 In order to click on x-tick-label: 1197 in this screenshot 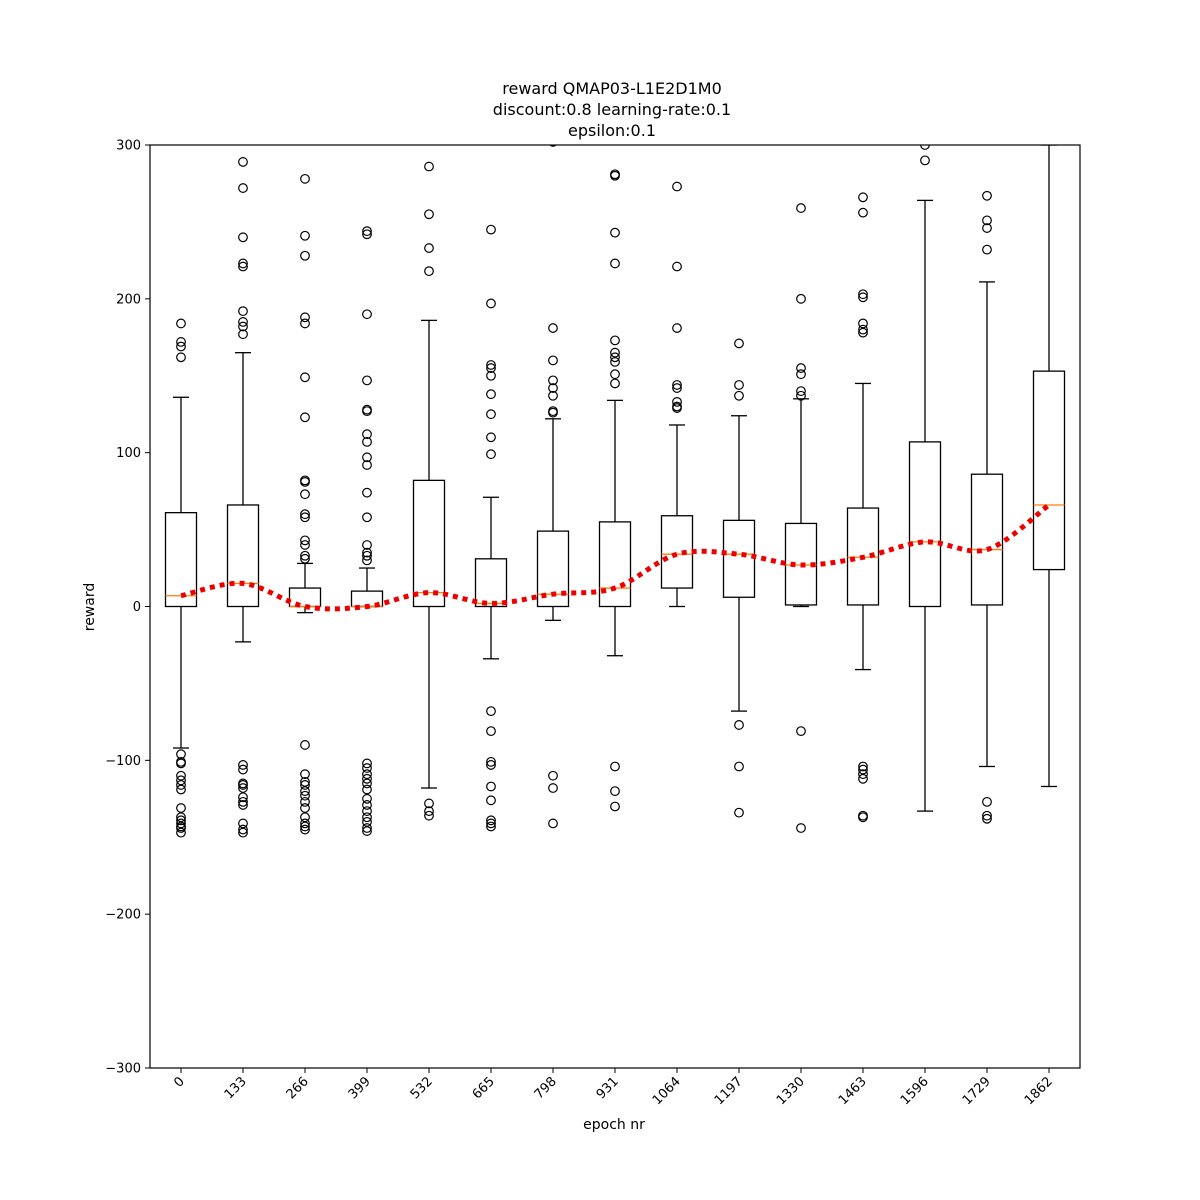, I will do `click(729, 1091)`.